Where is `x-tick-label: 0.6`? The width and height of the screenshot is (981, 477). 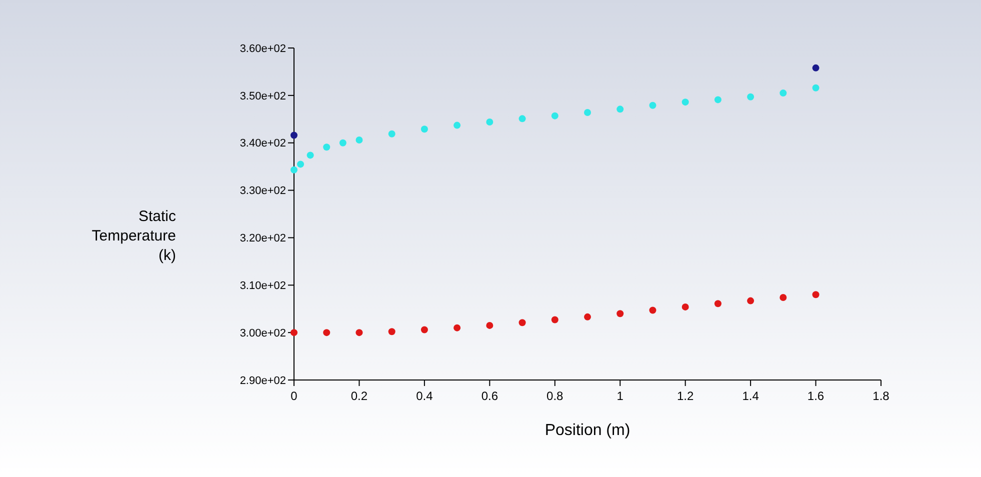
x-tick-label: 0.6 is located at coordinates (489, 396).